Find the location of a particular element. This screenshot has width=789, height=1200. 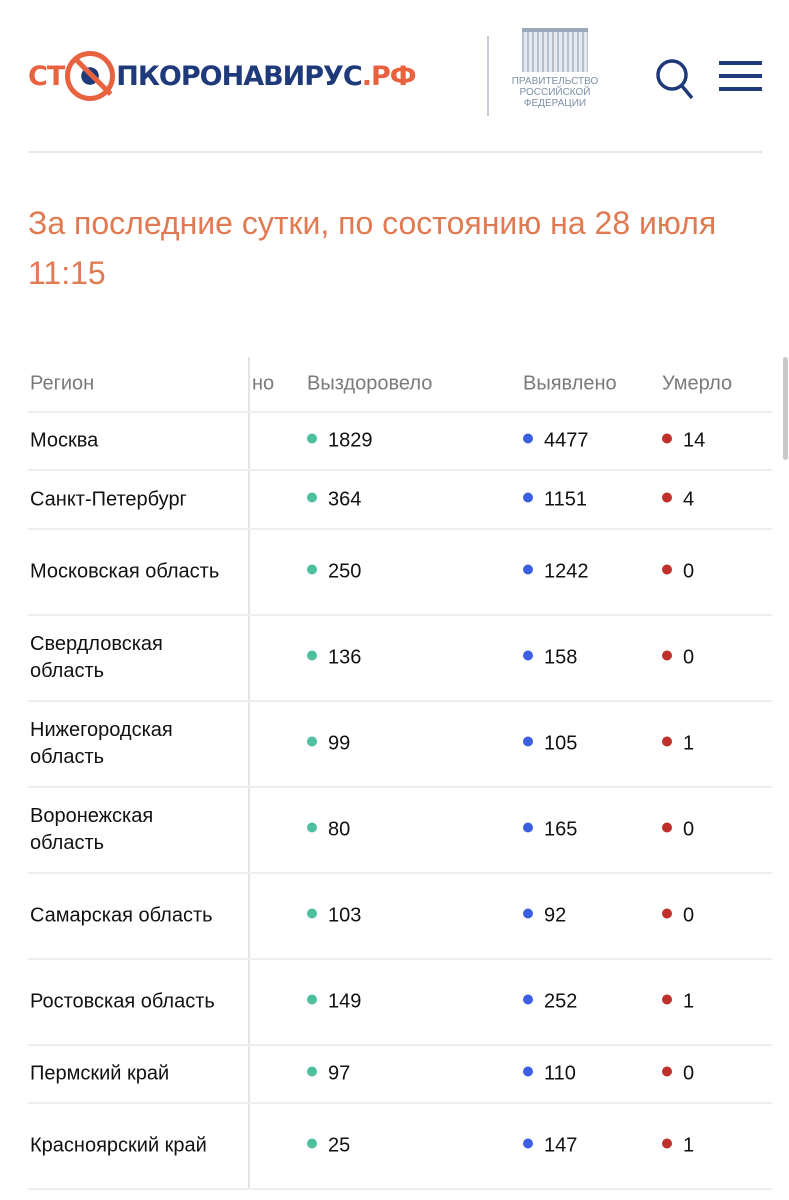

detected-value: 165 is located at coordinates (550, 830).